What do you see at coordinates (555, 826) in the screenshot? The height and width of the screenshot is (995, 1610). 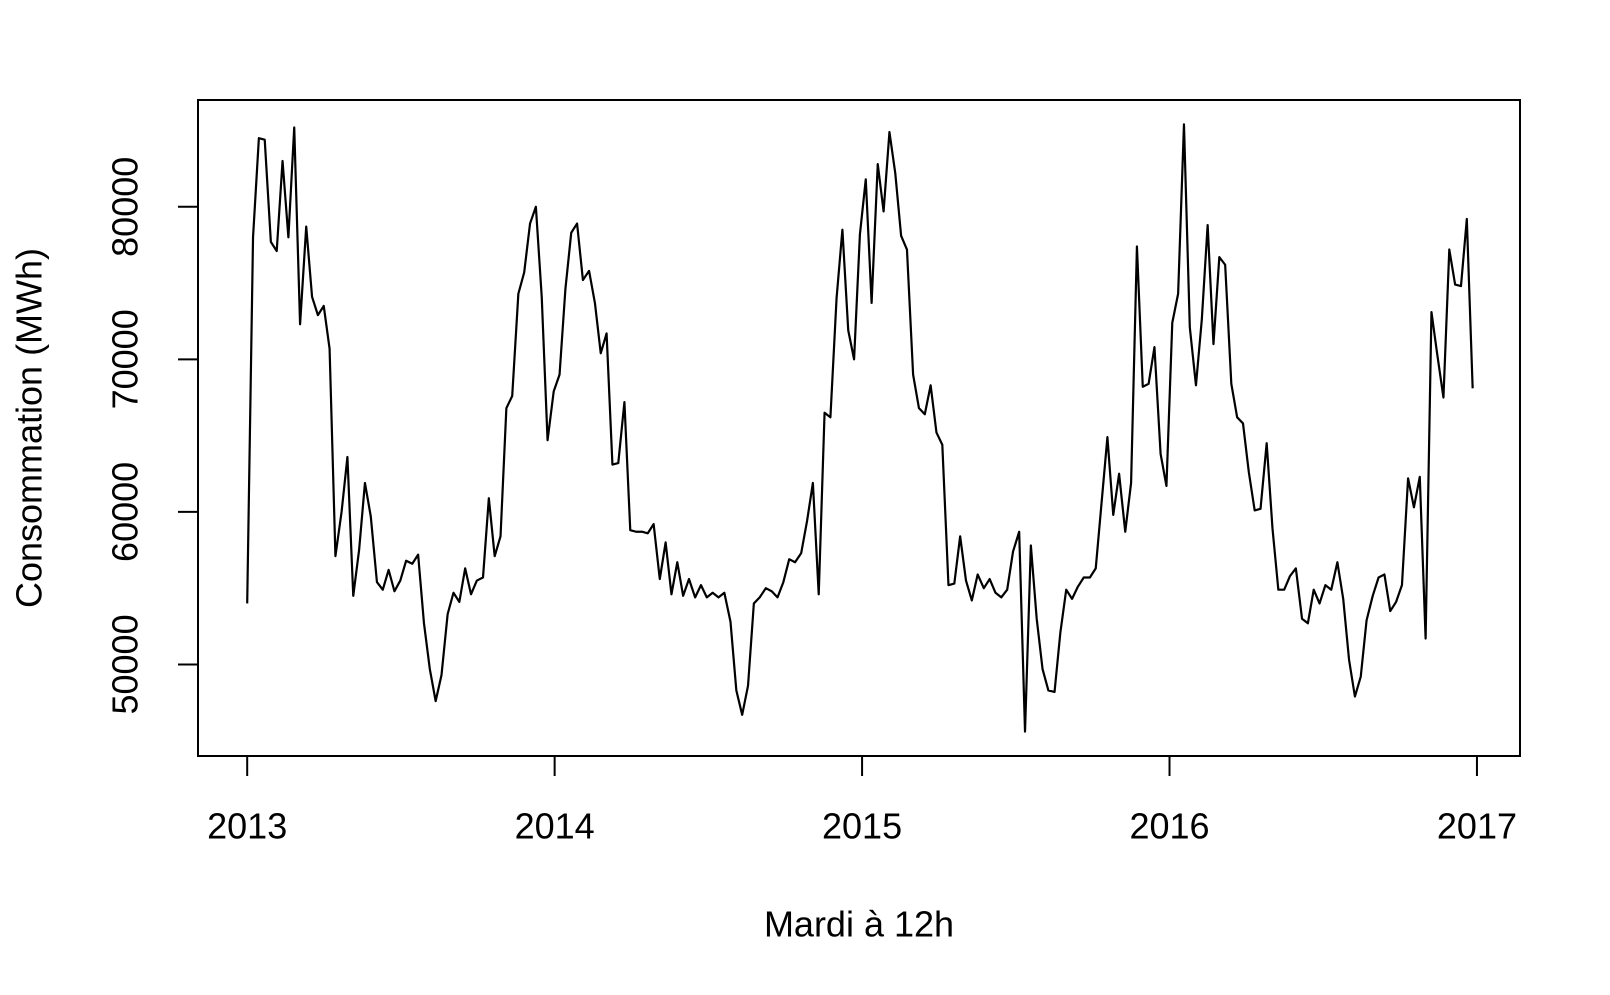 I see `x-tick-label: 2014` at bounding box center [555, 826].